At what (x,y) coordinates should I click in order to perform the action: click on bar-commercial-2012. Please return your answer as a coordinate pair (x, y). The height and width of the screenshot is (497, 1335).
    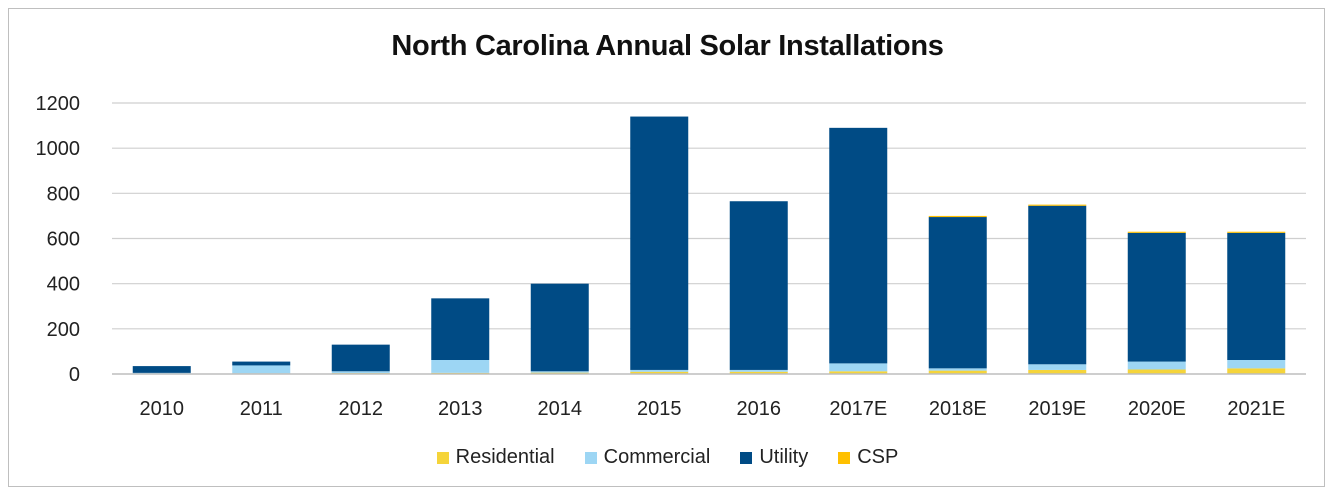
    Looking at the image, I should click on (360, 372).